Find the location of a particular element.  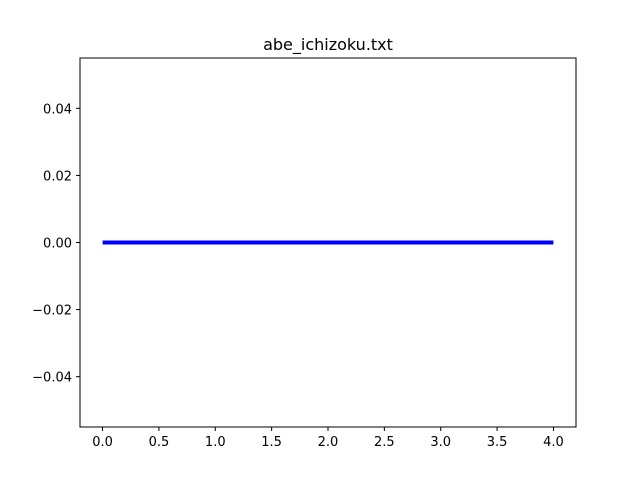

x-tick-label: 1.5 is located at coordinates (271, 442).